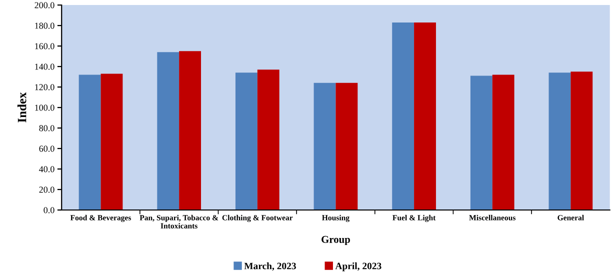 This screenshot has width=616, height=280. Describe the element at coordinates (49, 210) in the screenshot. I see `y-tick-label: 0.0` at that location.